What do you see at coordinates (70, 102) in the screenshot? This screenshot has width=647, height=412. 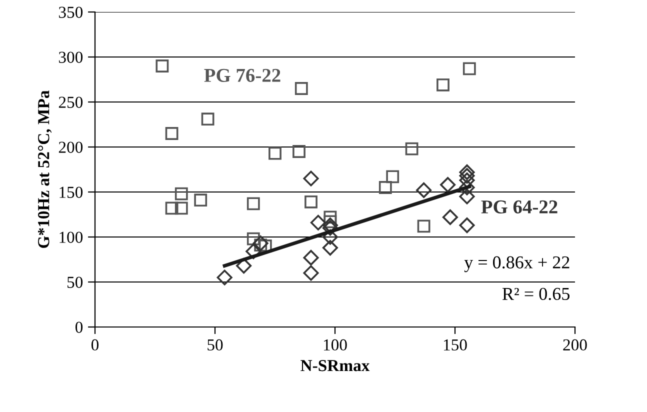 I see `y-tick-label: 250` at bounding box center [70, 102].